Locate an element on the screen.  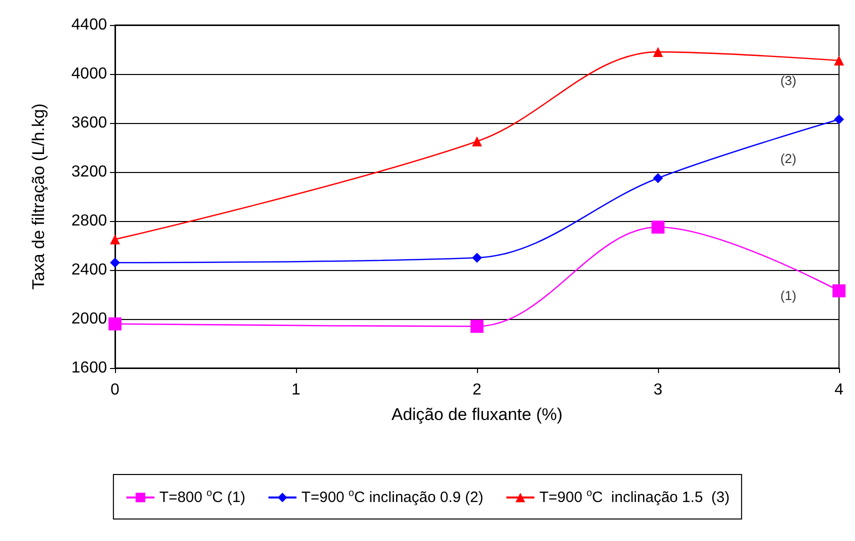
x-tick-label: 4 is located at coordinates (839, 390).